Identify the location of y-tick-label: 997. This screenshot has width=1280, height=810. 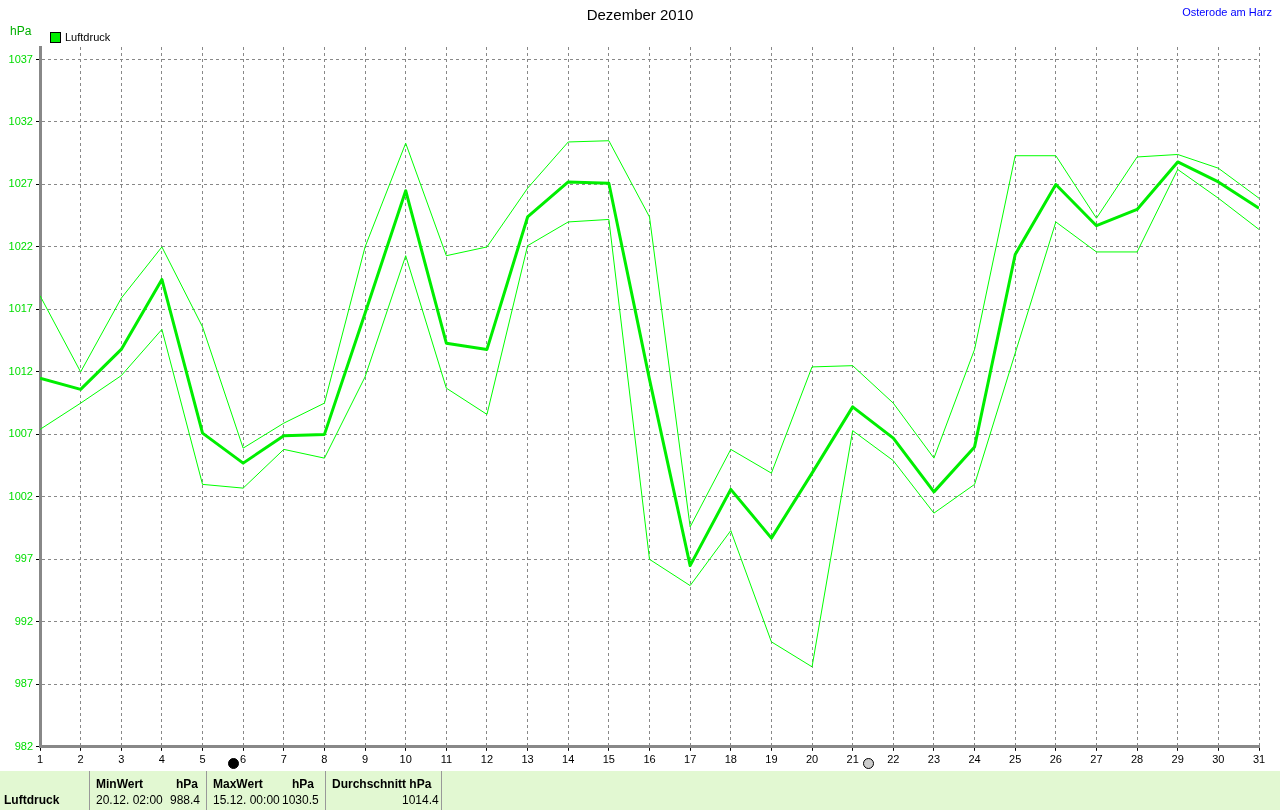
(23, 558).